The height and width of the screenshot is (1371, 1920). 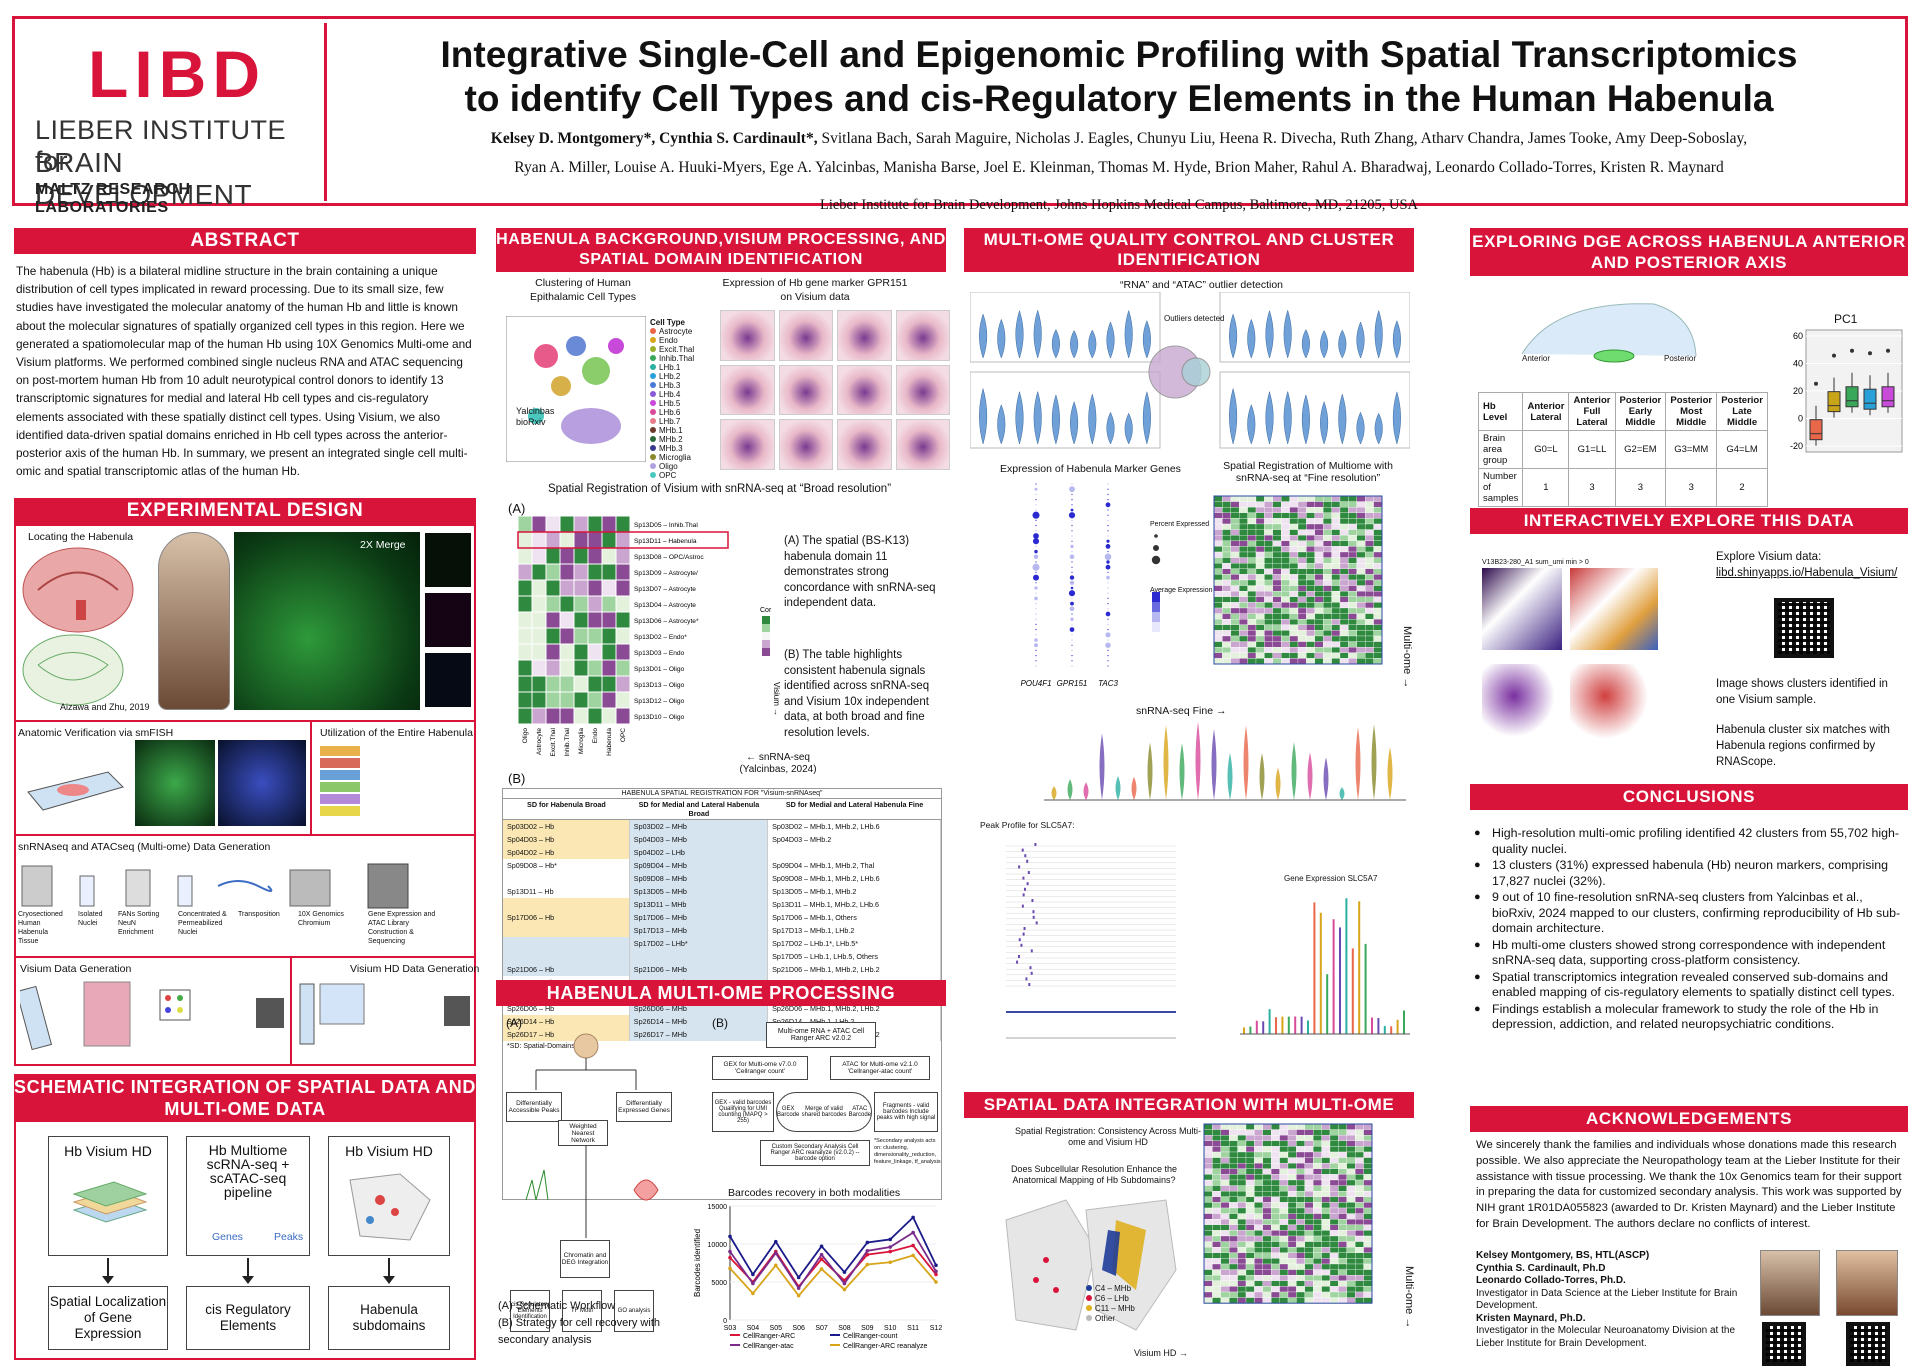 I want to click on row-label: Sp13D07 – Astrocyte, so click(x=665, y=589).